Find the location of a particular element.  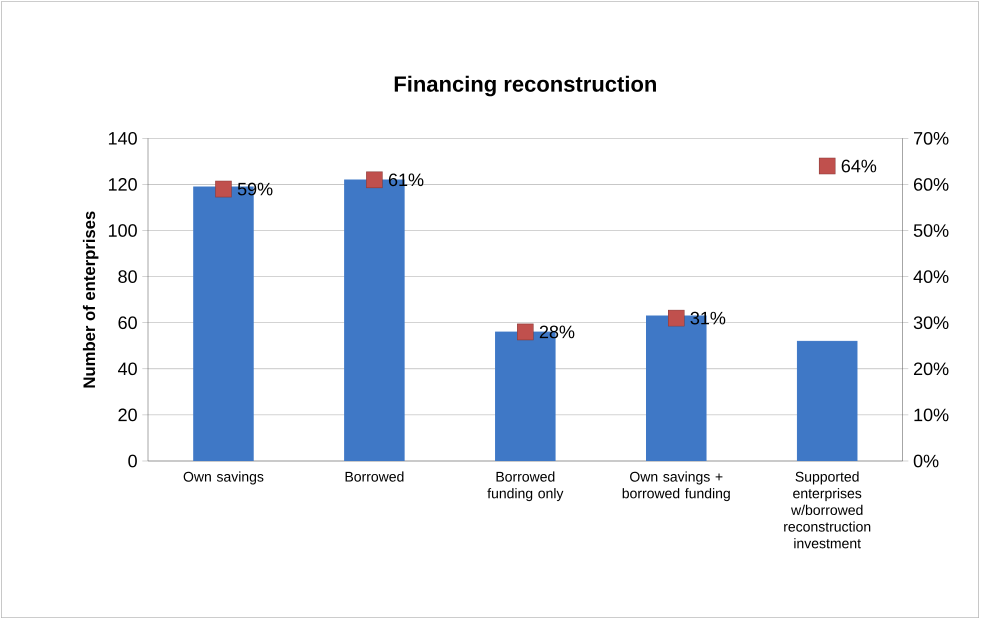

y-tick-label: 0 is located at coordinates (132, 461).